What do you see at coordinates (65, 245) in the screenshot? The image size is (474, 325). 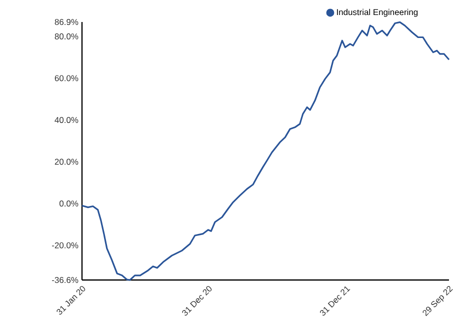 I see `y-tick-label: -20.0%` at bounding box center [65, 245].